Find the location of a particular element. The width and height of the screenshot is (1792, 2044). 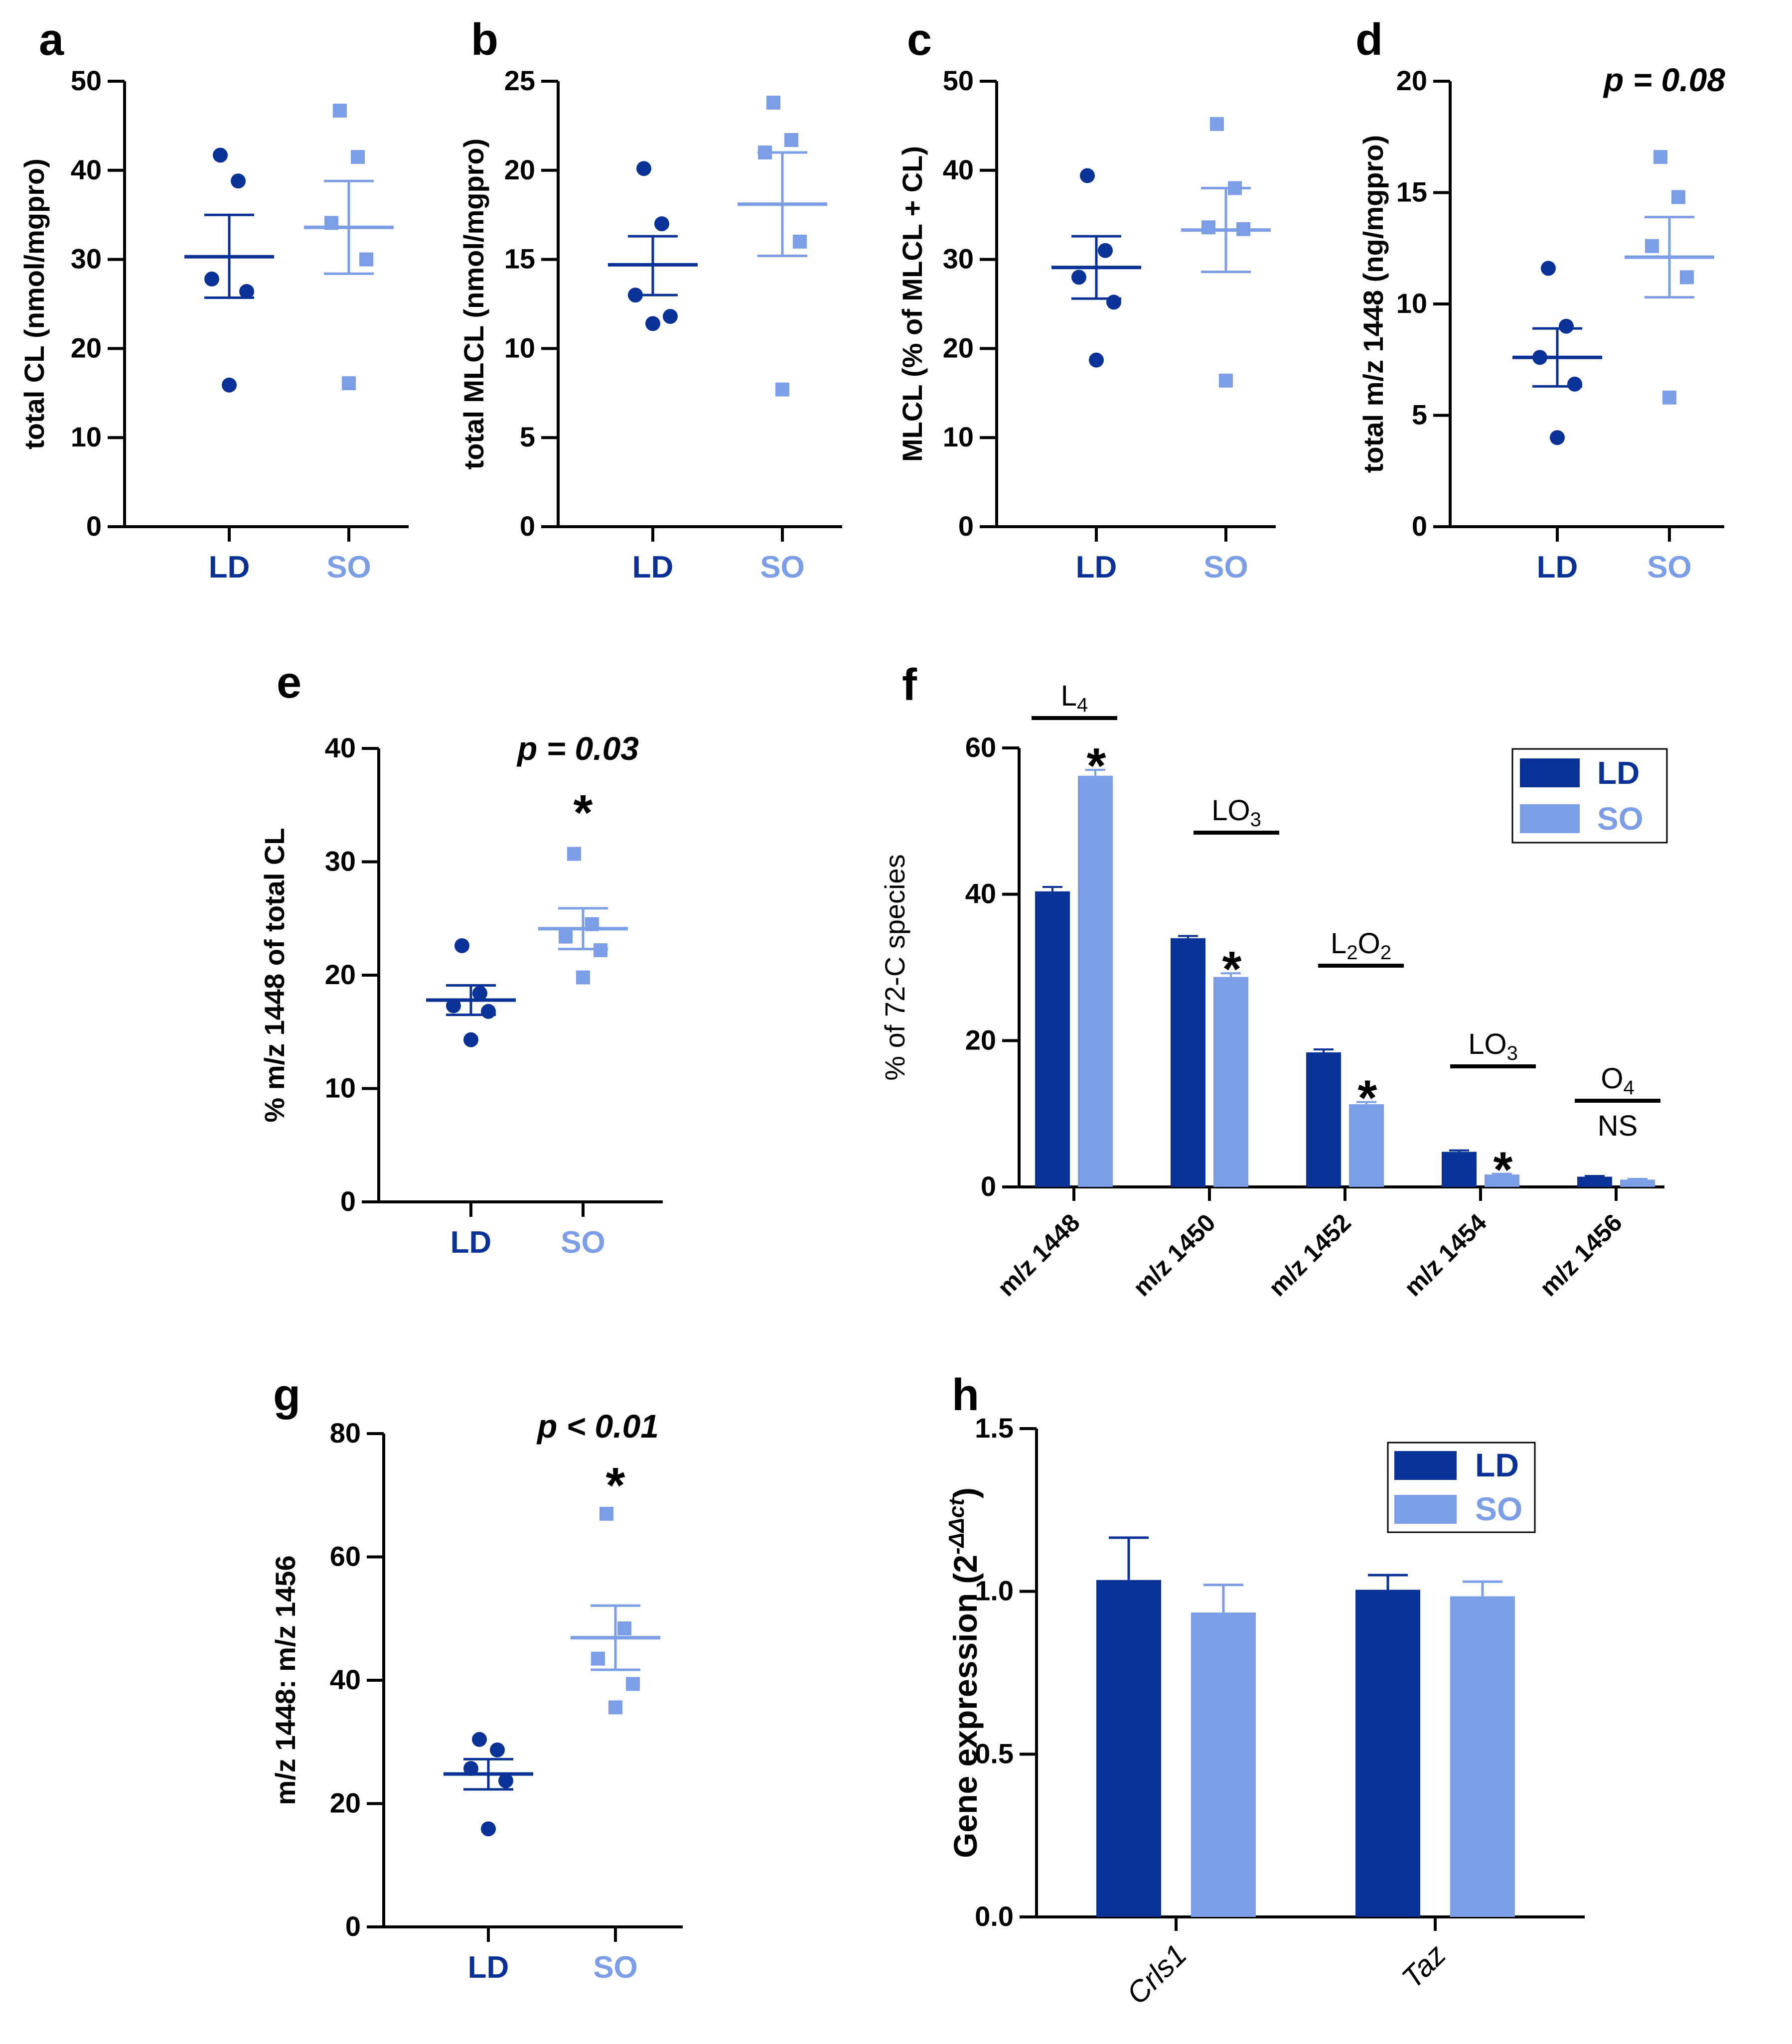

x-tick-label: Crls1 is located at coordinates (1156, 1974).